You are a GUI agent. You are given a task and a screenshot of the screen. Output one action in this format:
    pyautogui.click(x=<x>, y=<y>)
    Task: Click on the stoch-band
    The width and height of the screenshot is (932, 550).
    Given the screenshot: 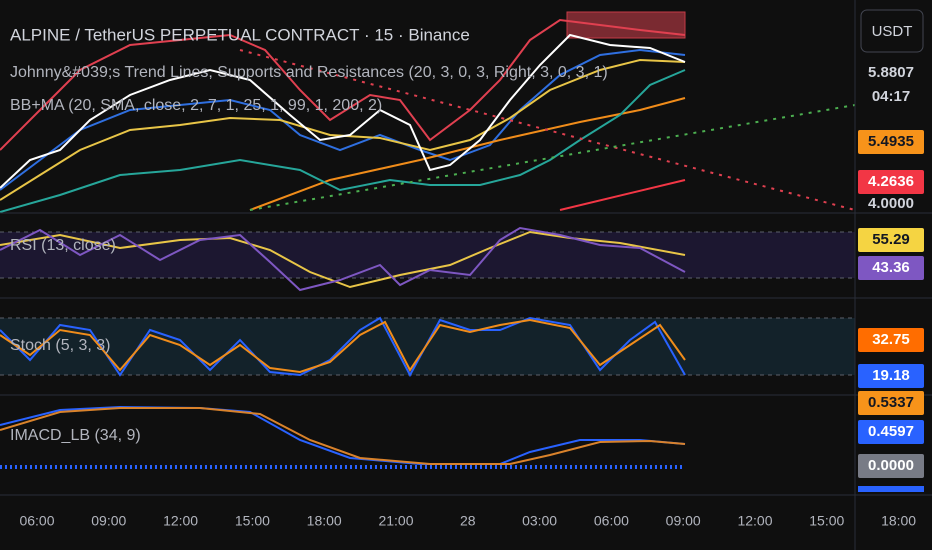 What is the action you would take?
    pyautogui.click(x=427, y=346)
    